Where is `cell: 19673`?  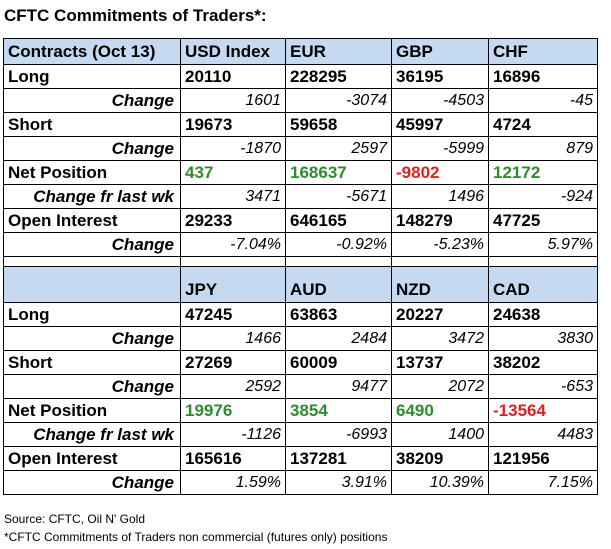 cell: 19673 is located at coordinates (233, 124).